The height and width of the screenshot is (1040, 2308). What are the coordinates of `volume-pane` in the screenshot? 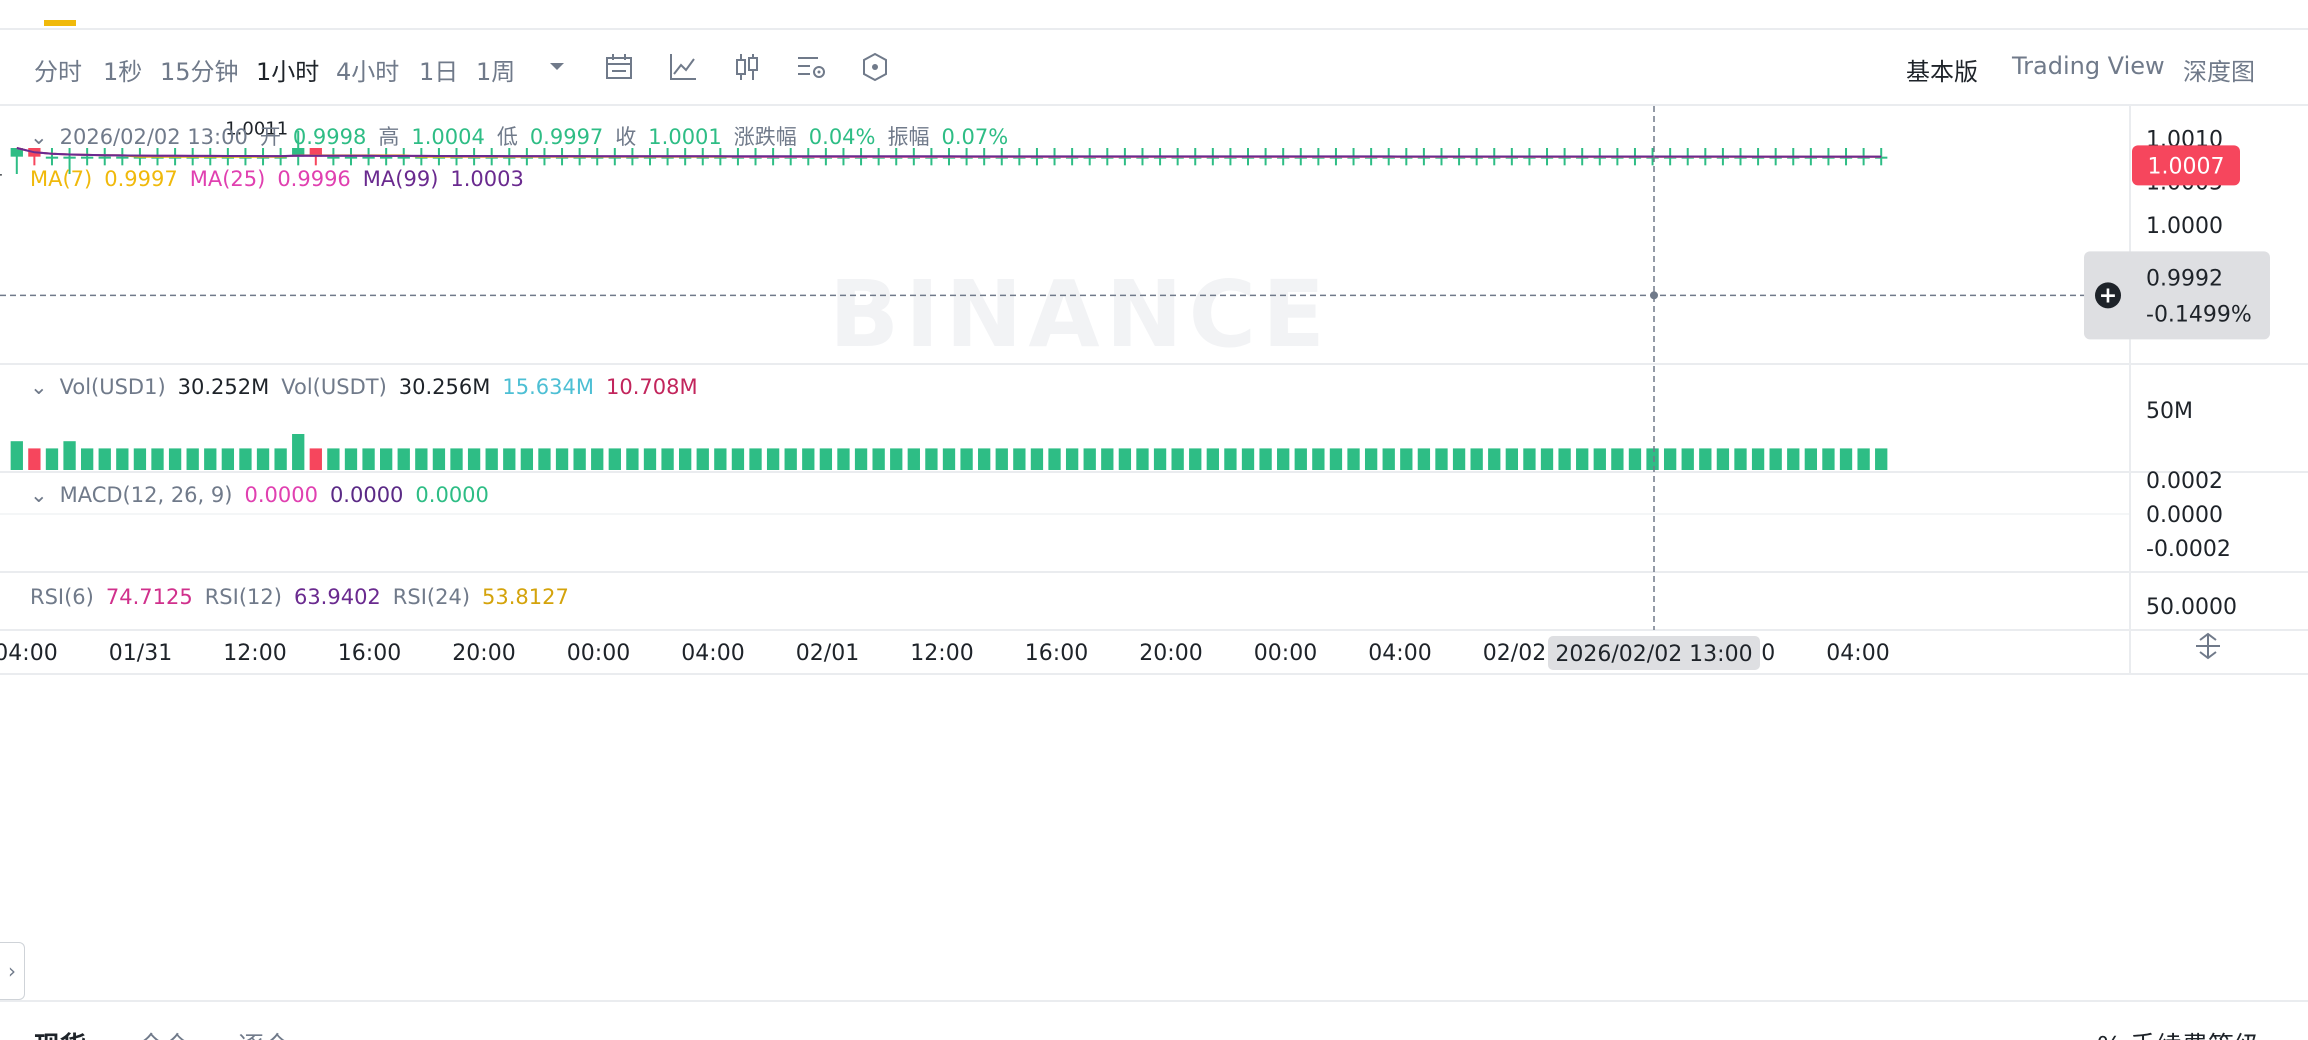 It's located at (949, 452).